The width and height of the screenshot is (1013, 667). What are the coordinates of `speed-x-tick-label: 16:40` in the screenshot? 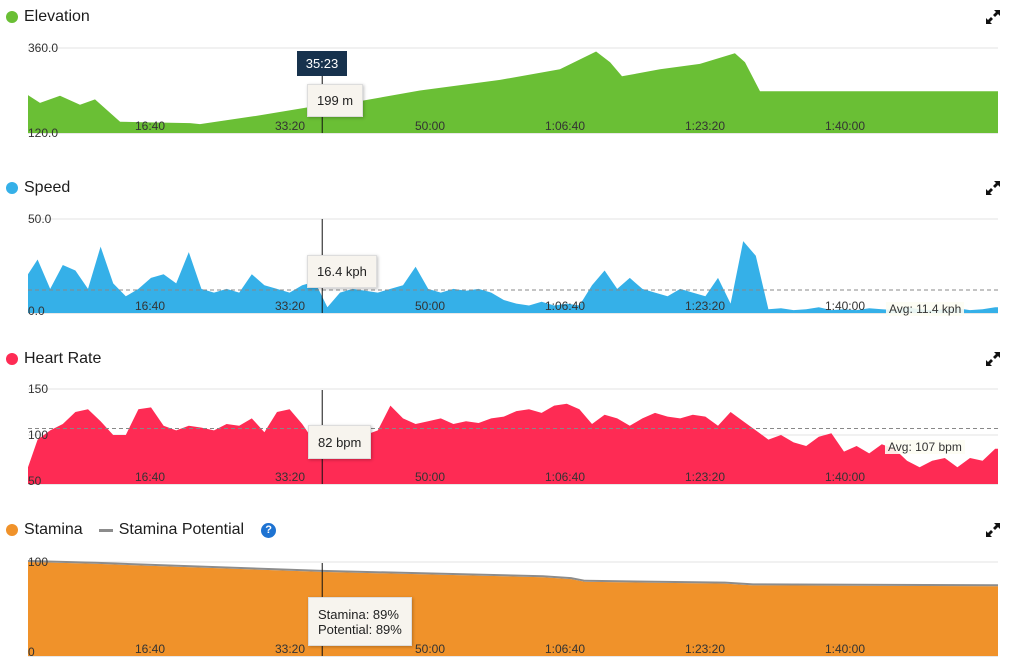 It's located at (150, 306).